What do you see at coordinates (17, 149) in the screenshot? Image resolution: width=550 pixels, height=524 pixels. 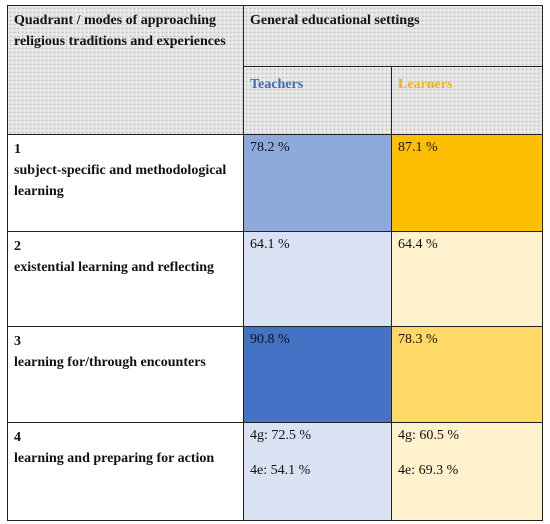 I see `row-number: 1` at bounding box center [17, 149].